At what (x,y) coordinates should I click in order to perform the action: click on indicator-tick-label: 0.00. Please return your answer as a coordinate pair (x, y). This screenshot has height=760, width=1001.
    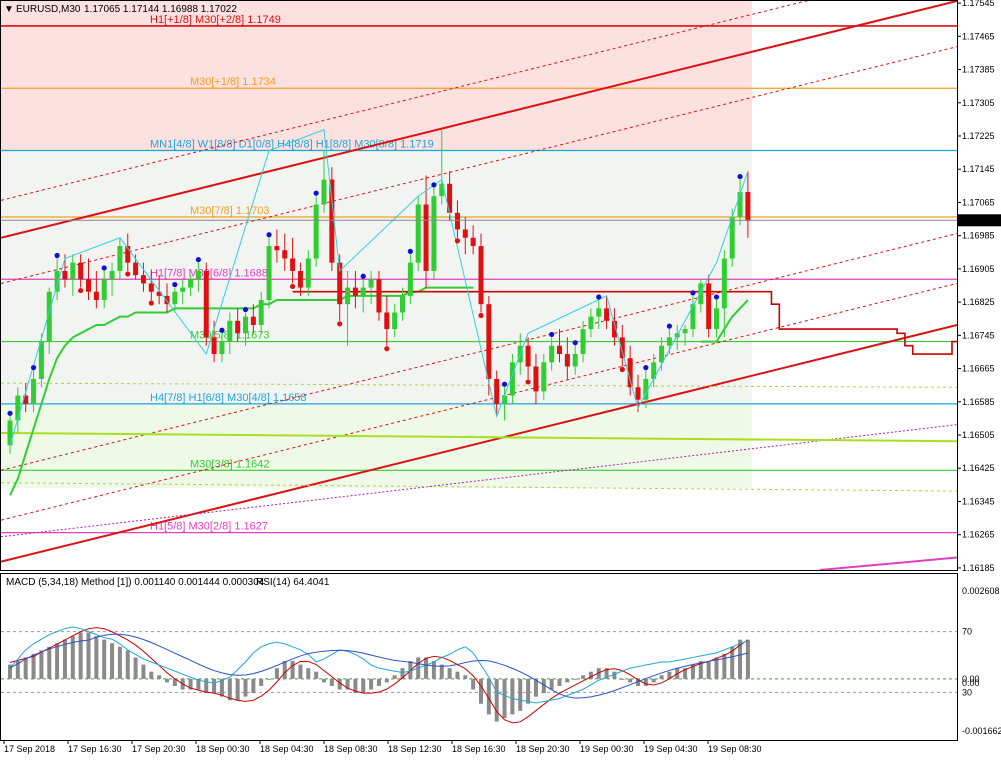
    Looking at the image, I should click on (971, 679).